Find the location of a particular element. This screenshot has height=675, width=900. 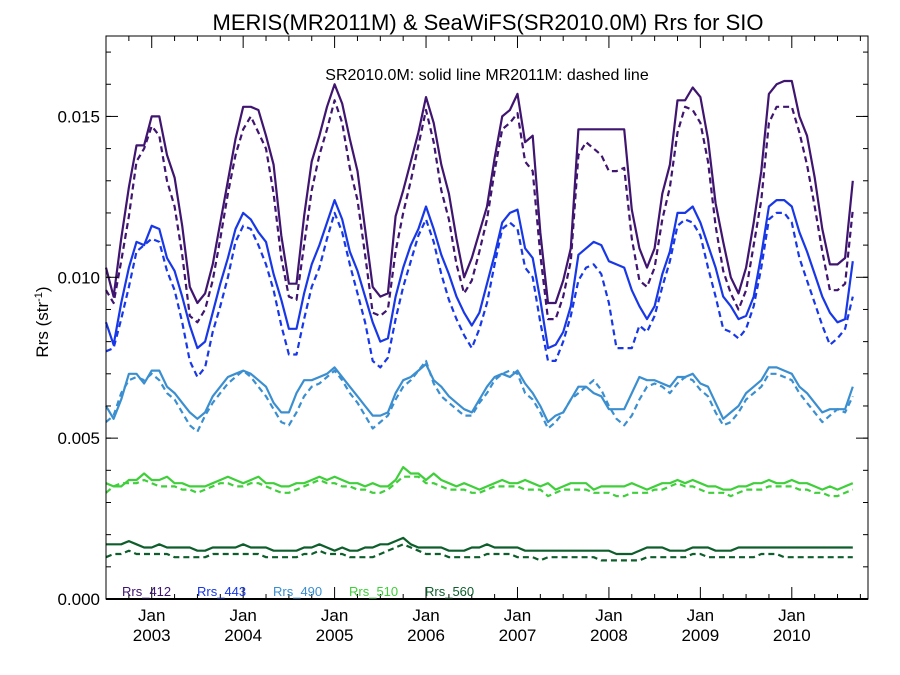

legend-item-rrs-490: Rrs_490 is located at coordinates (297, 591).